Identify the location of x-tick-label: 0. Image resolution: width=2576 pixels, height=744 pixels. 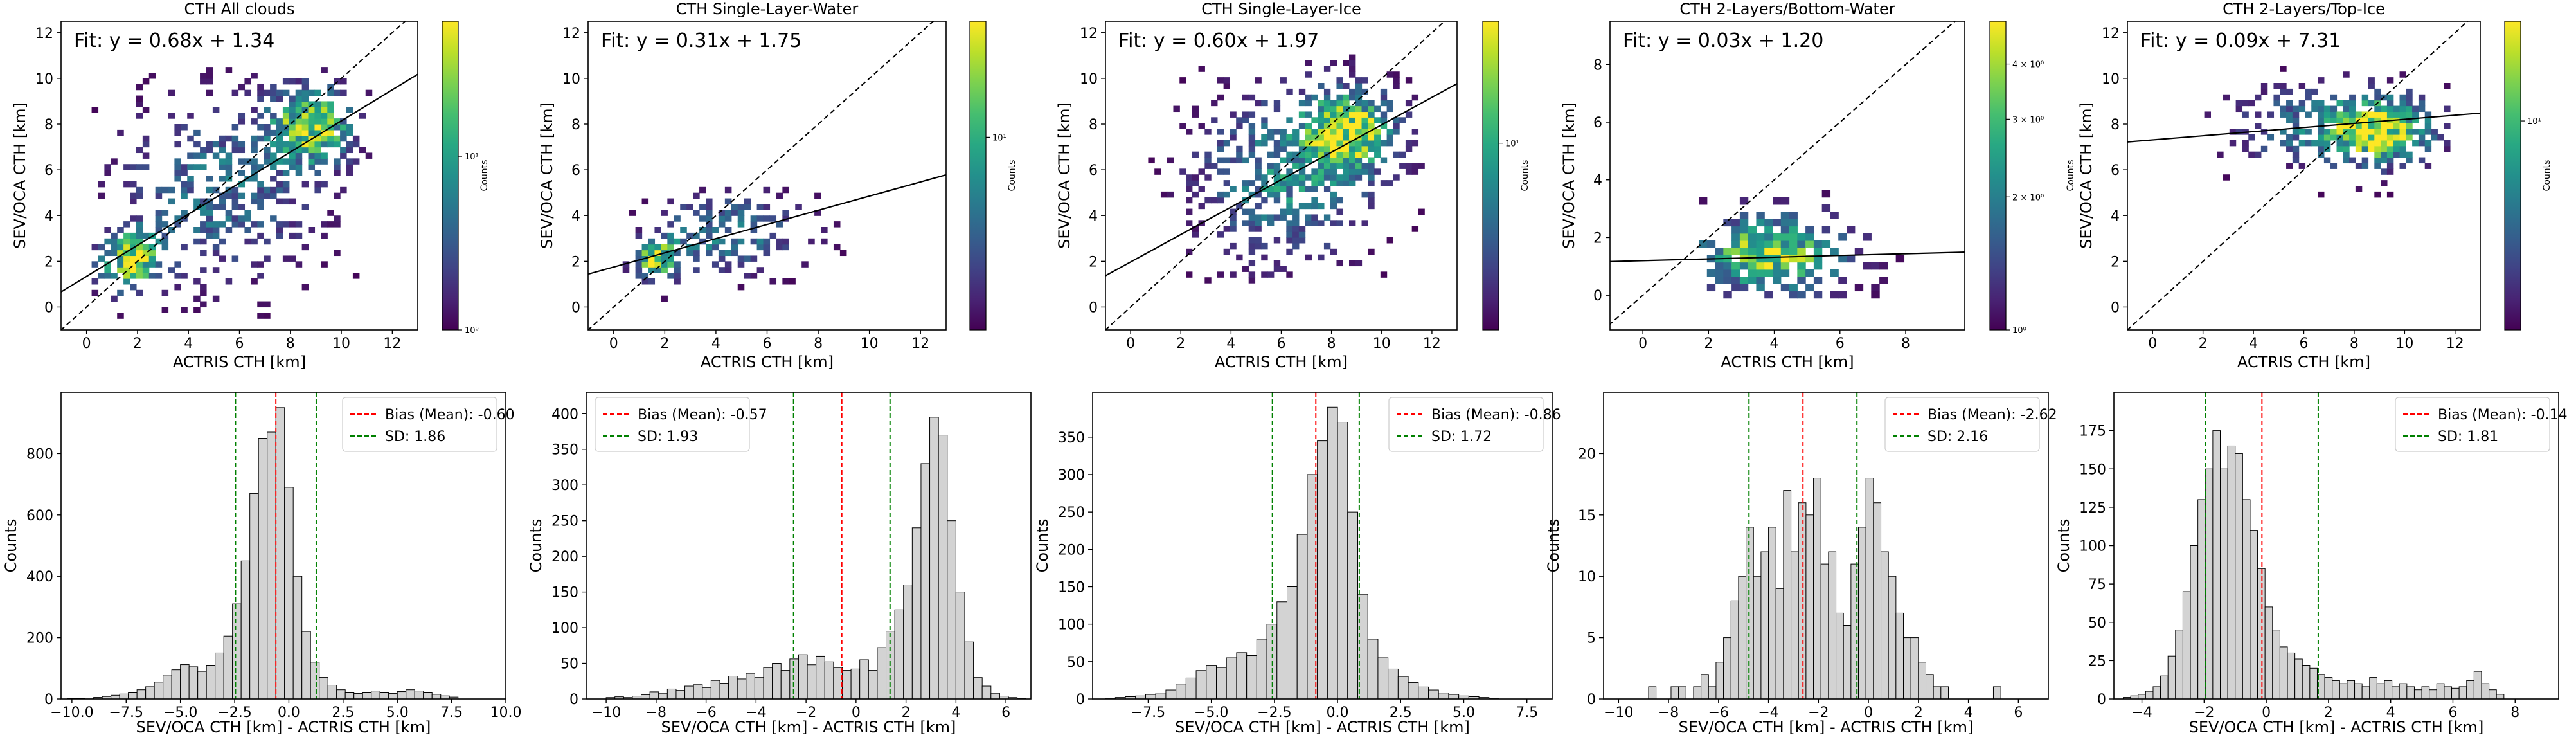
(856, 713).